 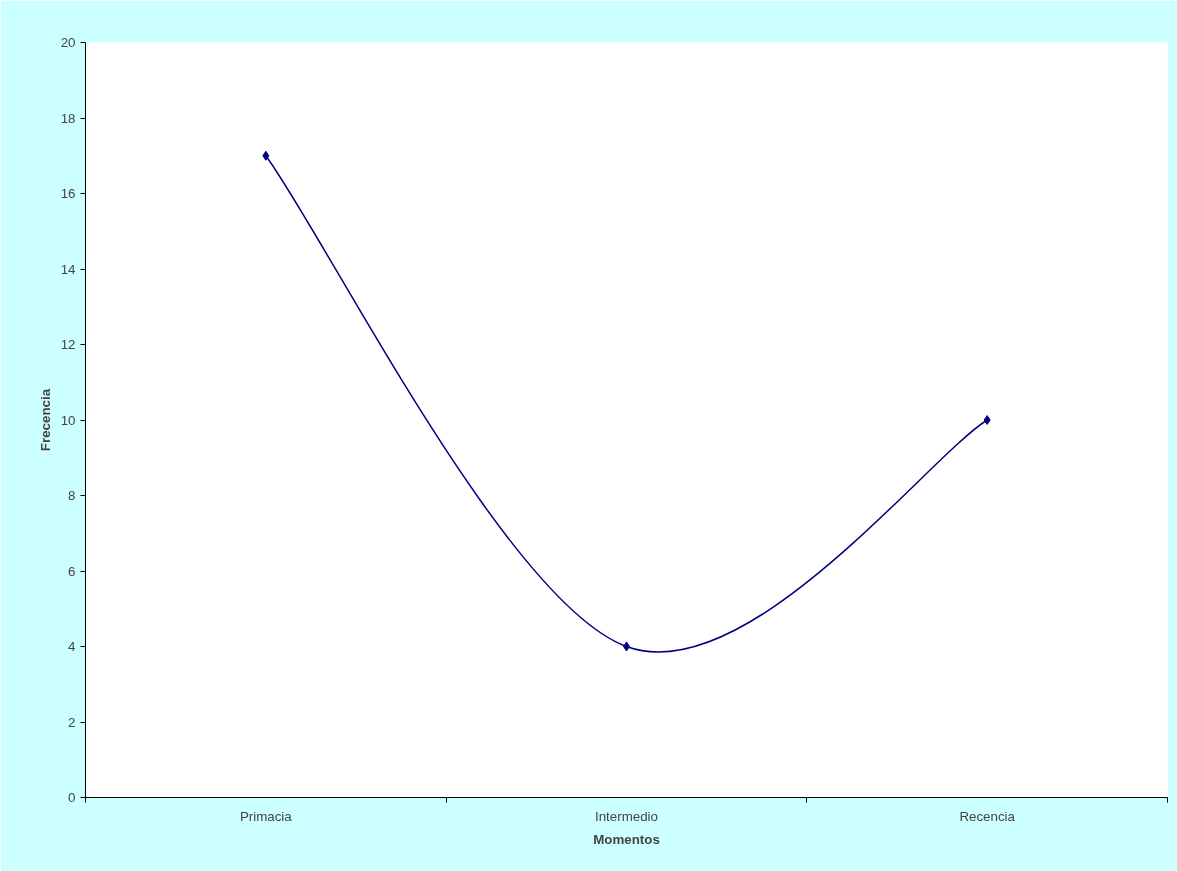 I want to click on y-tick-label: 12, so click(x=68, y=344).